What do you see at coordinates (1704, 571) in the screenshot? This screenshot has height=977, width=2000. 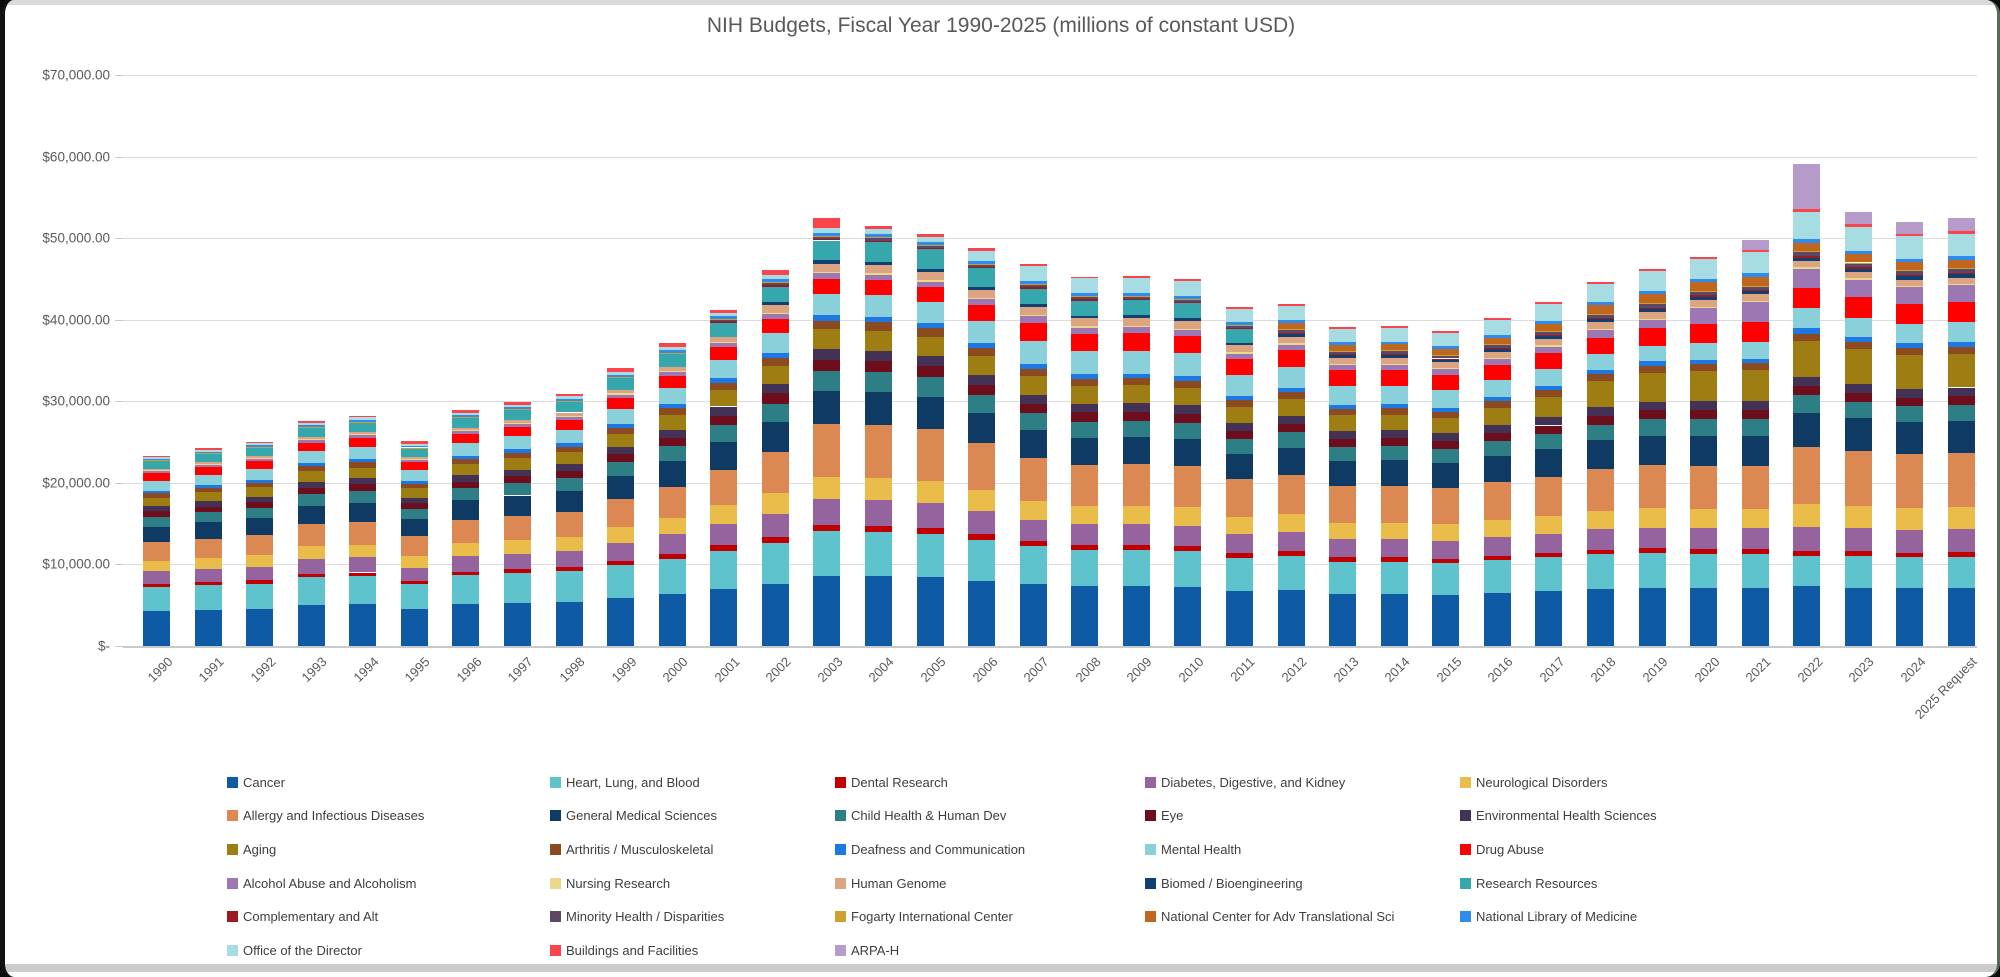 I see `segment-2020-heart-lung-and-blood` at bounding box center [1704, 571].